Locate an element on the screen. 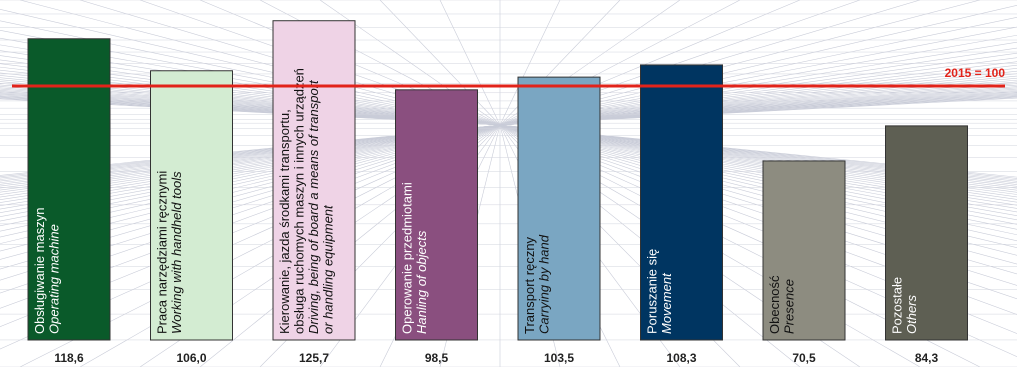  bar-value-label: 106,0 is located at coordinates (191, 358).